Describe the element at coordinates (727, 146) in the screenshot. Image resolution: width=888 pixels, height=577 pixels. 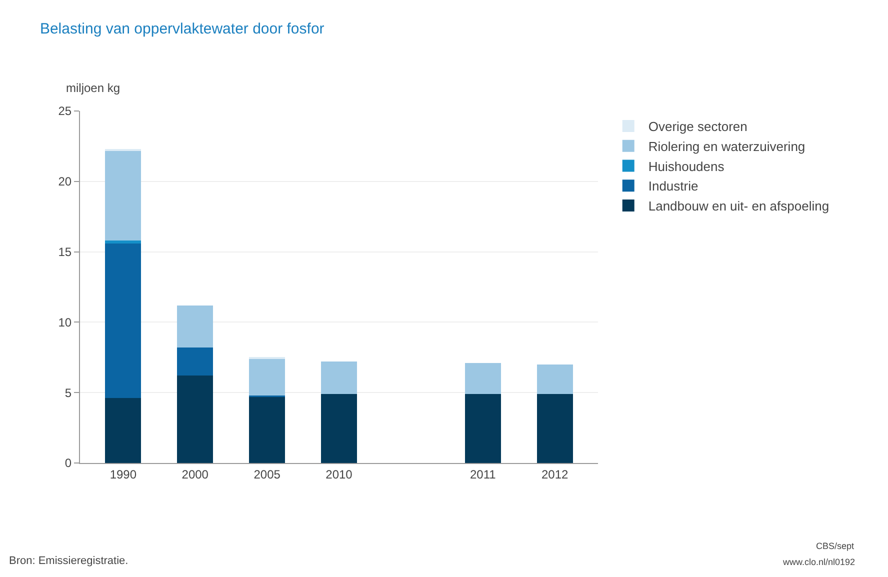
I see `legend-label: Riolering en waterzuivering` at that location.